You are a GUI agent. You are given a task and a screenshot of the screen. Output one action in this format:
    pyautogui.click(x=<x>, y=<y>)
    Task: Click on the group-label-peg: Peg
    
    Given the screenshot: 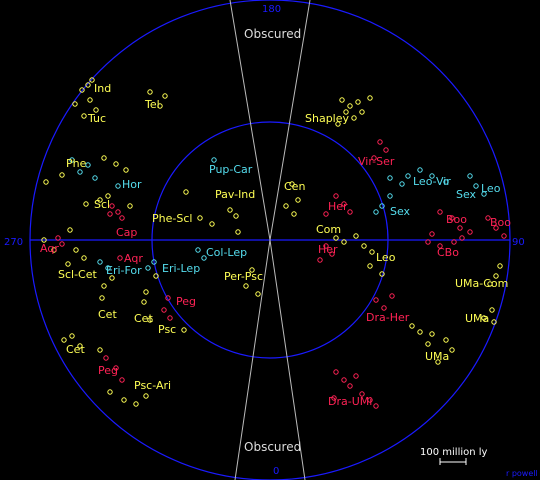 What is the action you would take?
    pyautogui.click(x=186, y=301)
    